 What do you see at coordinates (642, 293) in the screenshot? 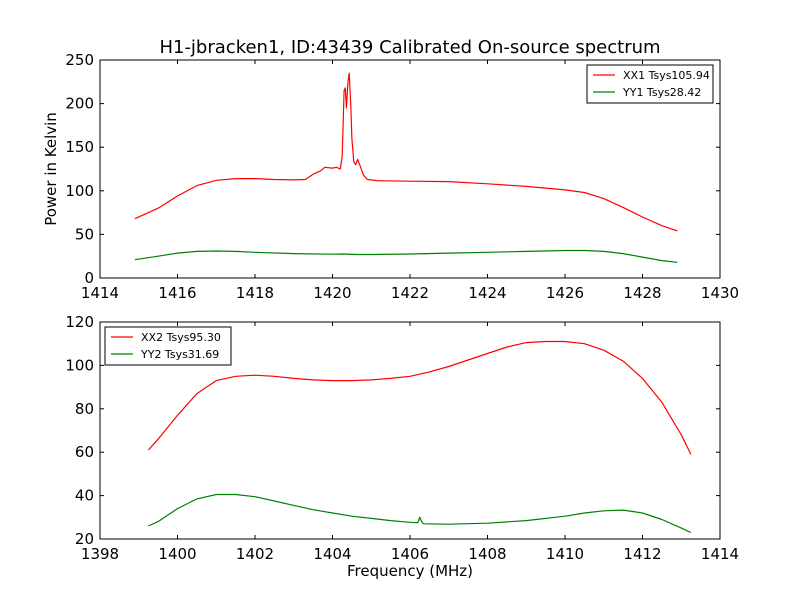
I see `x-tick-label: 1428` at bounding box center [642, 293].